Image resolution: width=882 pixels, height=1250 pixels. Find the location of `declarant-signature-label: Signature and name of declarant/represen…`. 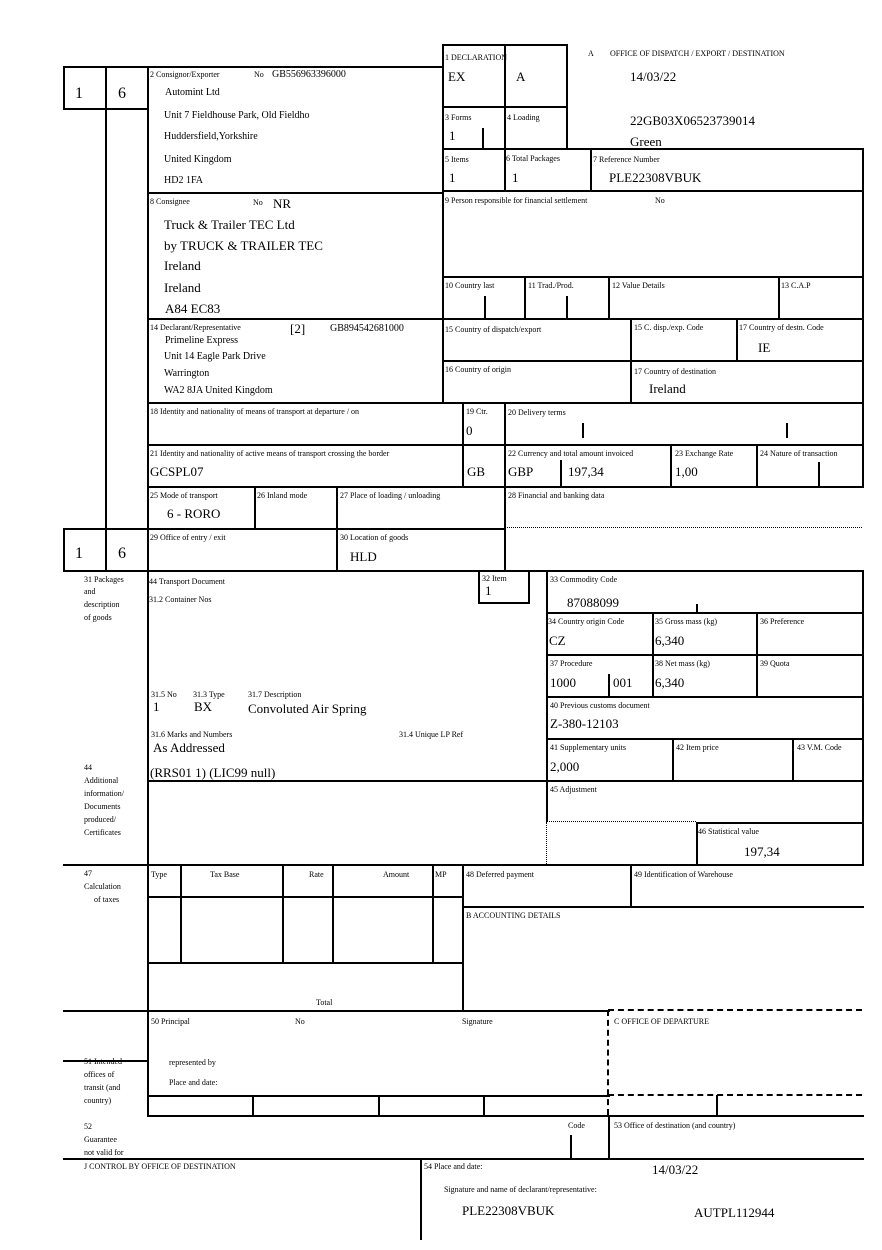

declarant-signature-label: Signature and name of declarant/represen… is located at coordinates (520, 1189).